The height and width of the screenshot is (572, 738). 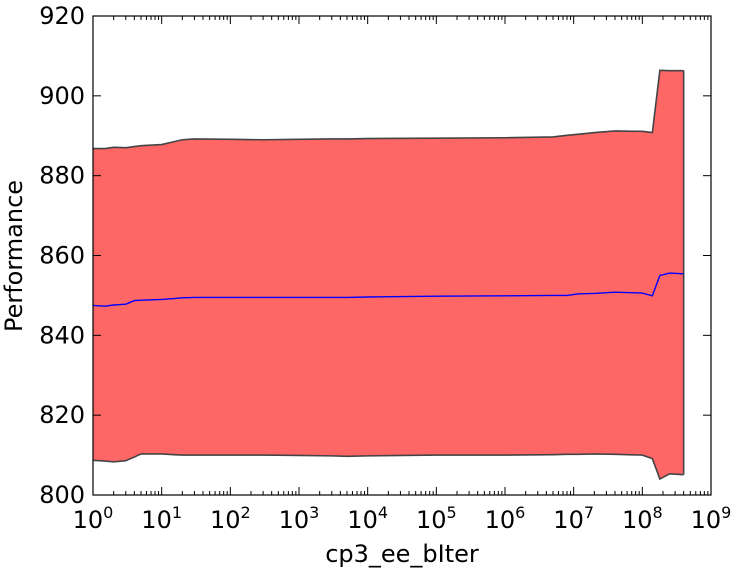 What do you see at coordinates (367, 518) in the screenshot?
I see `x-tick-label: 10⁴` at bounding box center [367, 518].